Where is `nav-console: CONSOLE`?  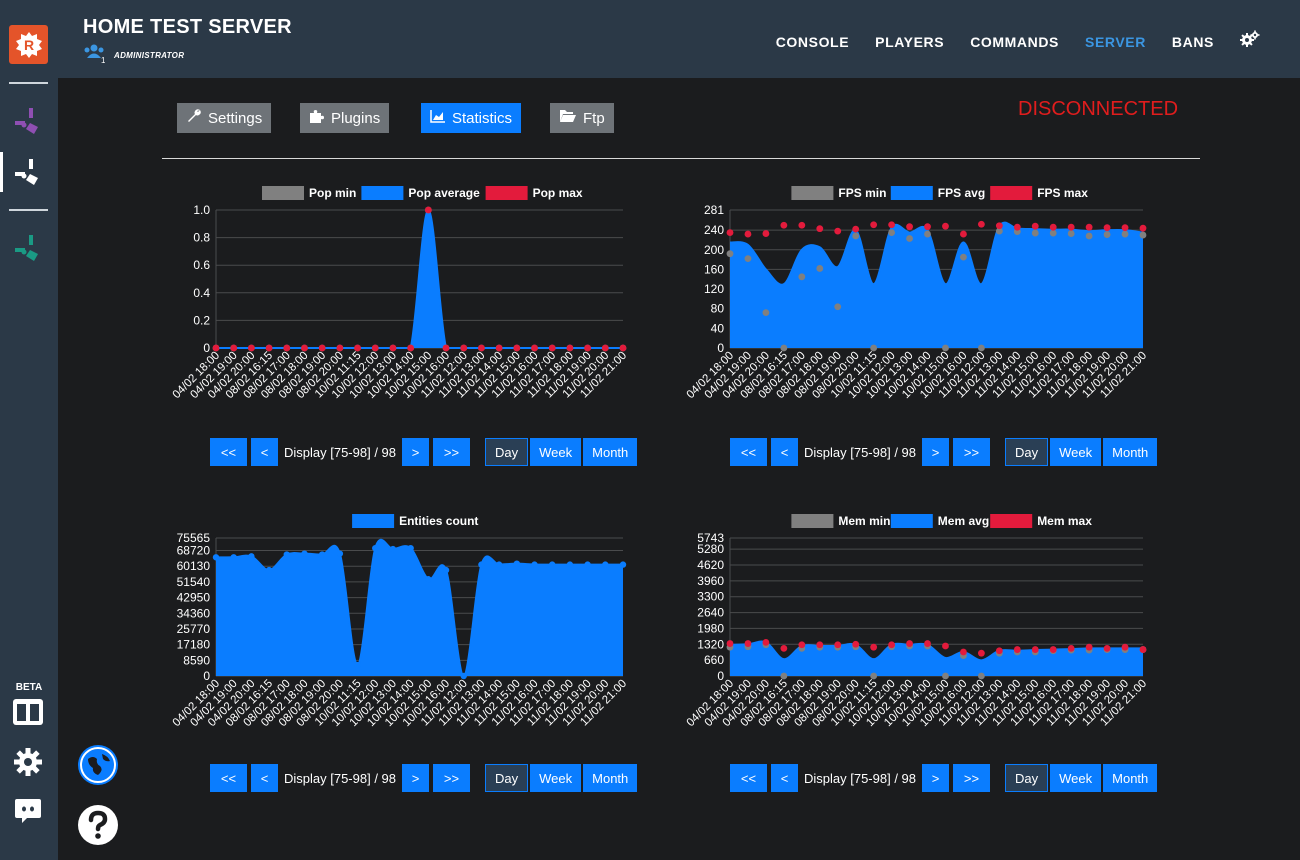 nav-console: CONSOLE is located at coordinates (812, 41).